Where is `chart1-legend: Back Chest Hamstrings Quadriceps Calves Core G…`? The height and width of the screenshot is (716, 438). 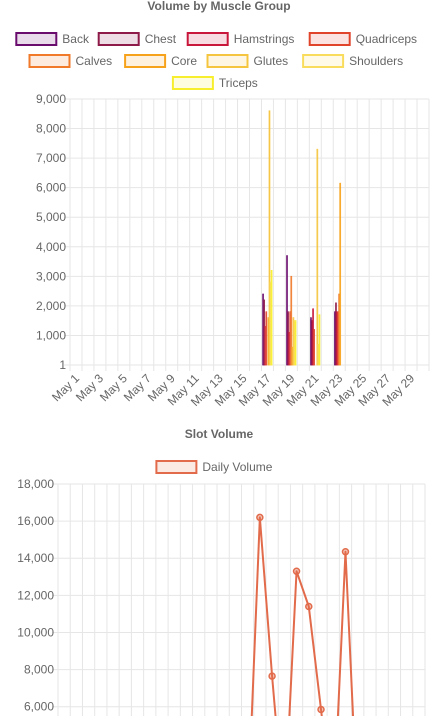 chart1-legend: Back Chest Hamstrings Quadriceps Calves Core G… is located at coordinates (216, 61).